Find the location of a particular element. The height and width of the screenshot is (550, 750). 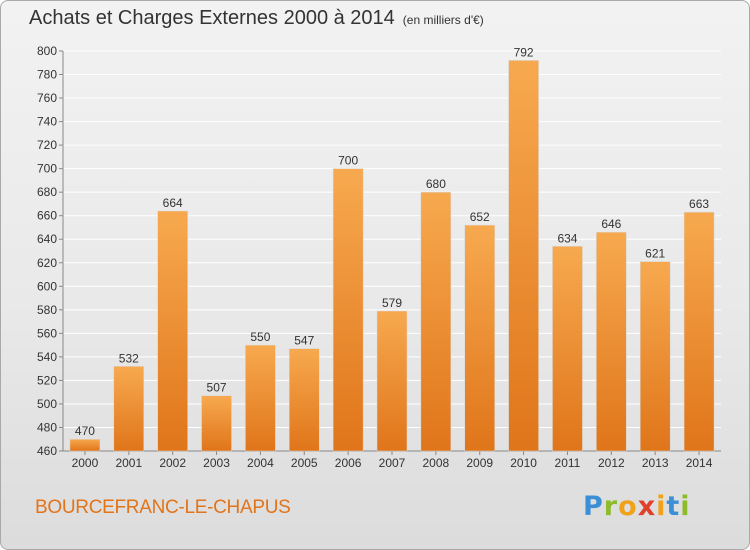

y-tick-label: 800 is located at coordinates (47, 51).